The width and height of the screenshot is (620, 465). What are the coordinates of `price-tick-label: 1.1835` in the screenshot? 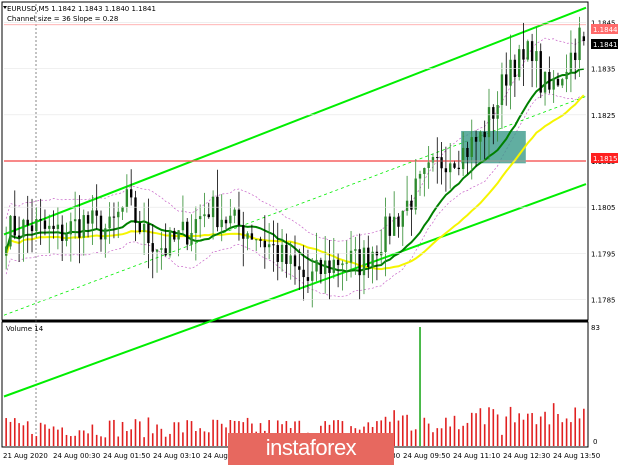 It's located at (603, 70).